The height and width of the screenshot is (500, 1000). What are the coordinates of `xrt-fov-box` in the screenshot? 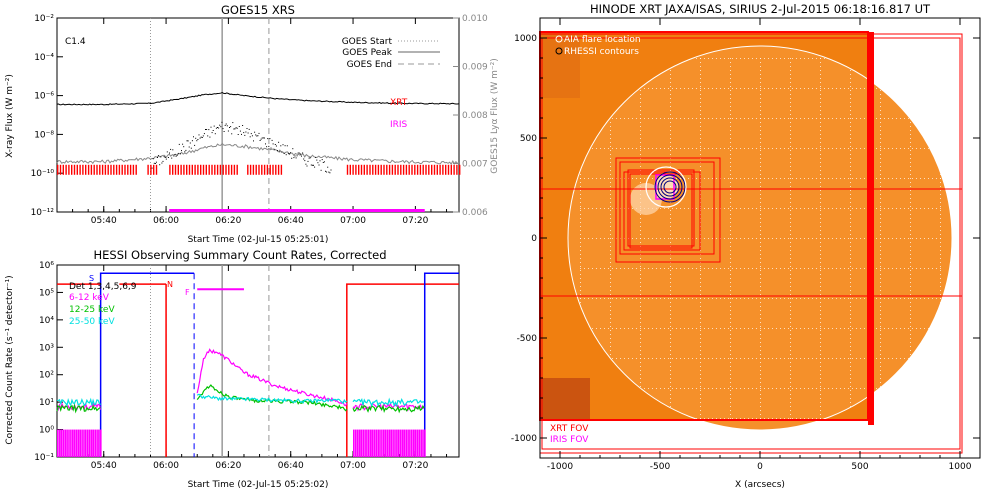 It's located at (661, 208).